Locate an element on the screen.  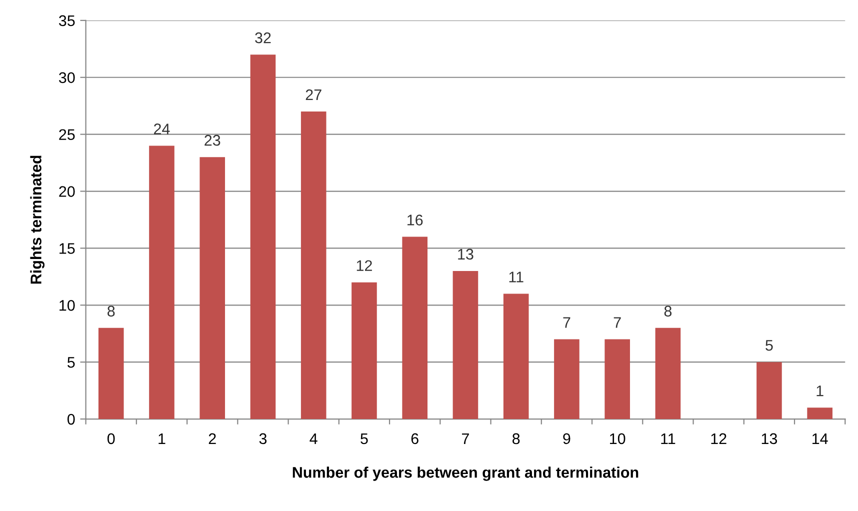
x-tick-label: 9 is located at coordinates (566, 438).